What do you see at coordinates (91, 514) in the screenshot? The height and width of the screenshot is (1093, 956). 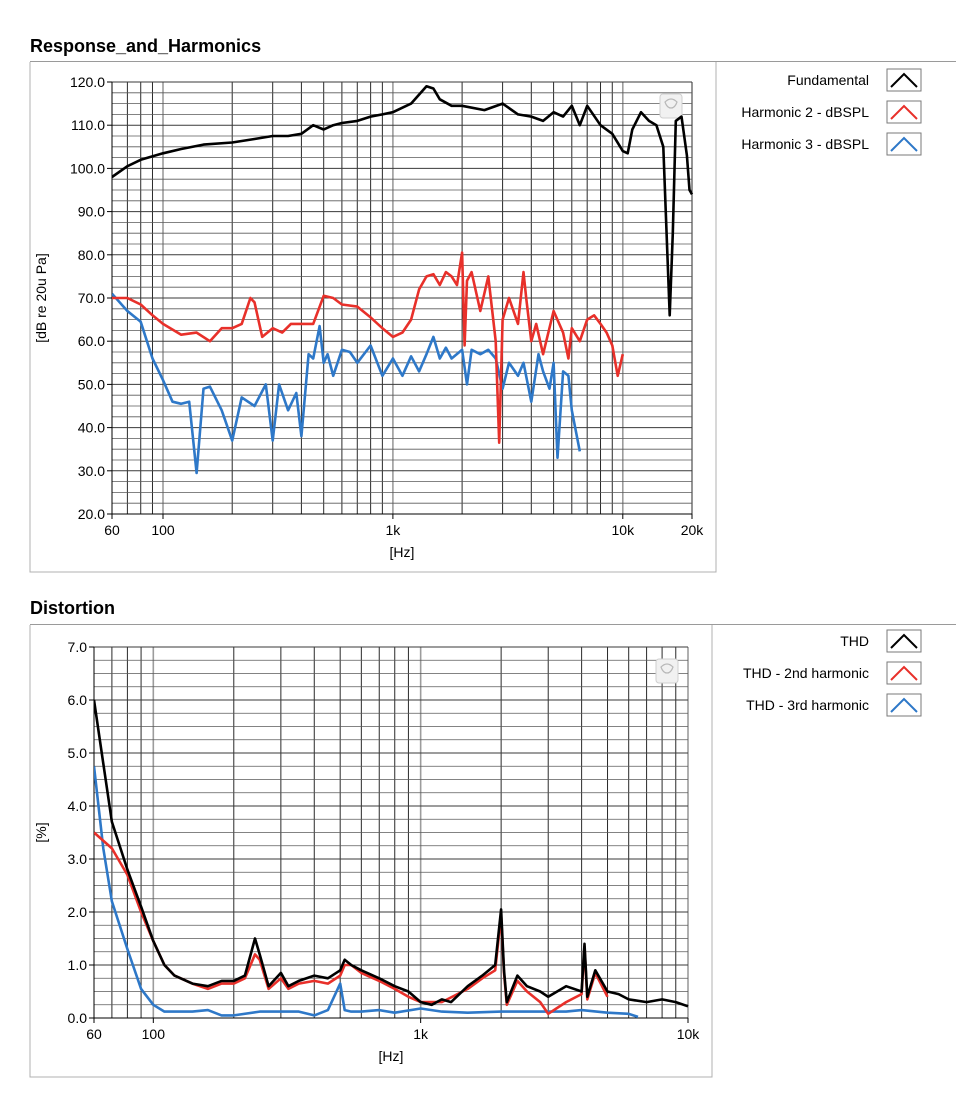 I see `y-tick-label: 20.0` at bounding box center [91, 514].